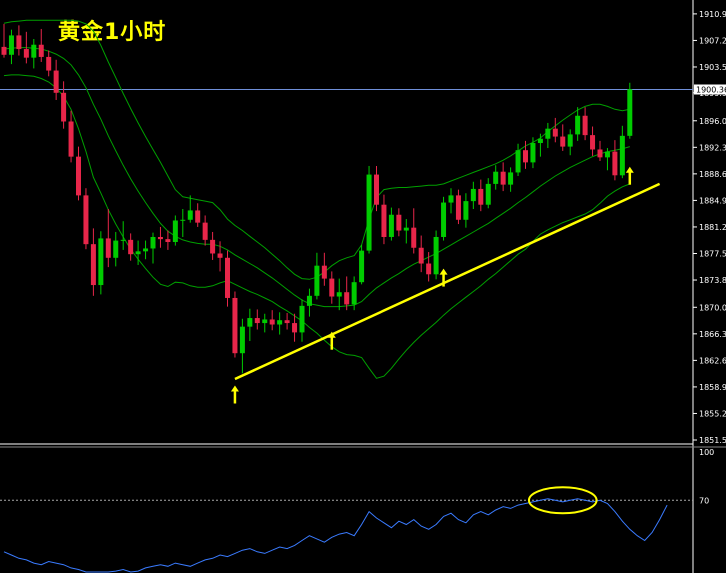 This screenshot has width=726, height=573. Describe the element at coordinates (704, 500) in the screenshot. I see `rsi-tick-label: 70` at that location.